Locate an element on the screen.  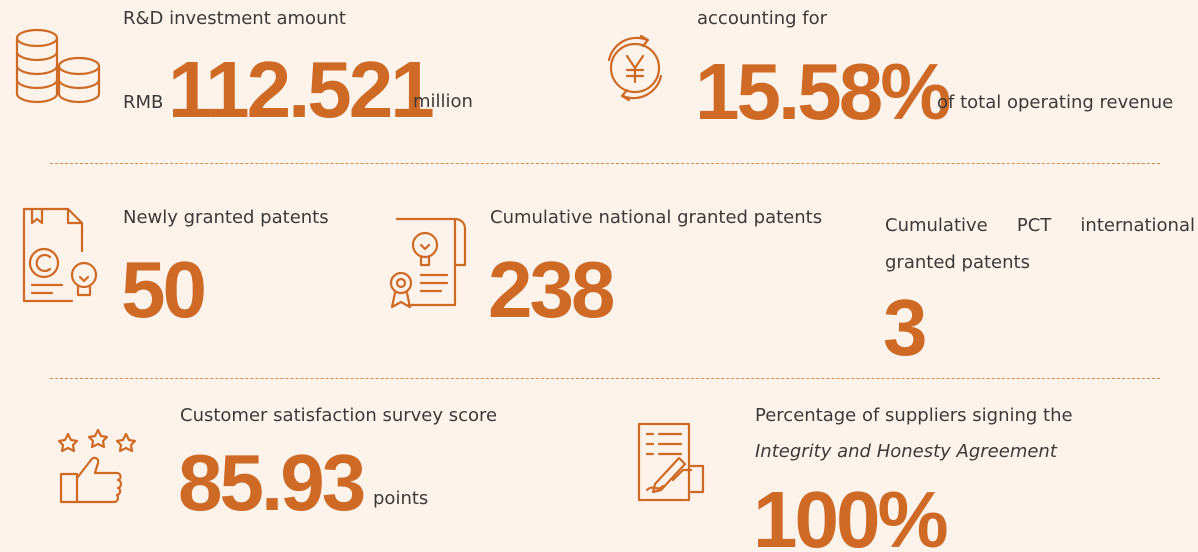
yuan-cycle-icon is located at coordinates (635, 68).